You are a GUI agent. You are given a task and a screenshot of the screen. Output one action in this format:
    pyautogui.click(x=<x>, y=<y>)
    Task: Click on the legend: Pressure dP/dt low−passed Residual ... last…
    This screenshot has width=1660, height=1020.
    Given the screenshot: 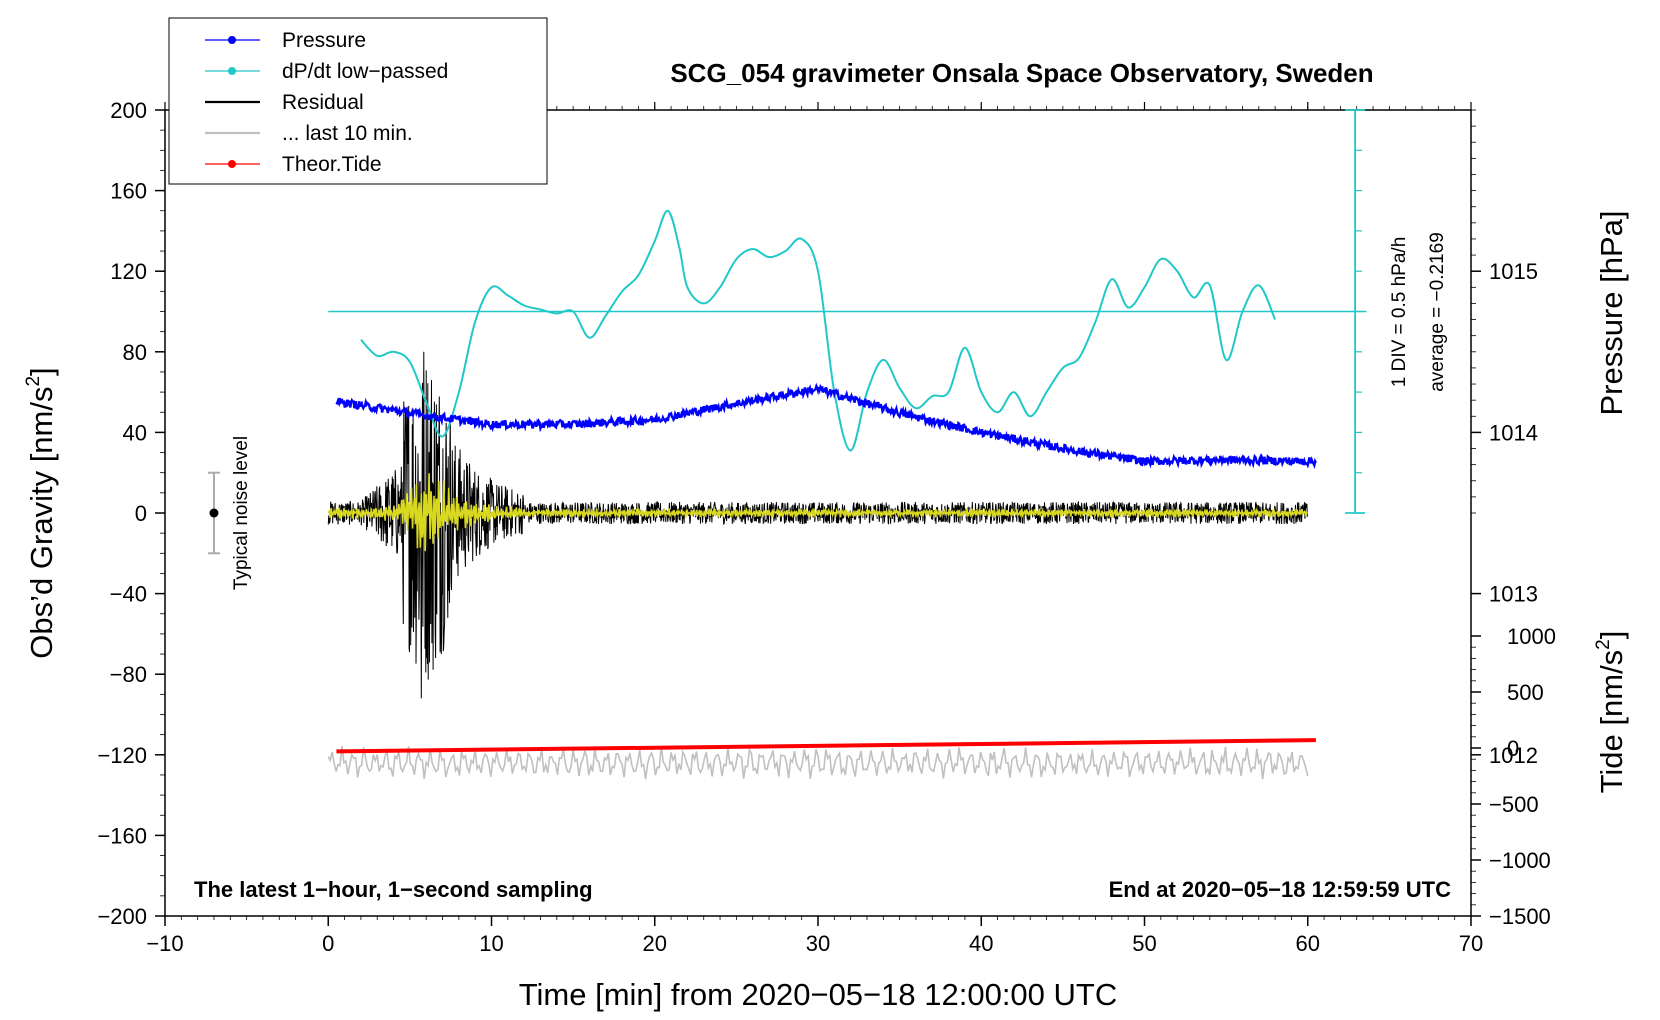 What is the action you would take?
    pyautogui.click(x=358, y=101)
    